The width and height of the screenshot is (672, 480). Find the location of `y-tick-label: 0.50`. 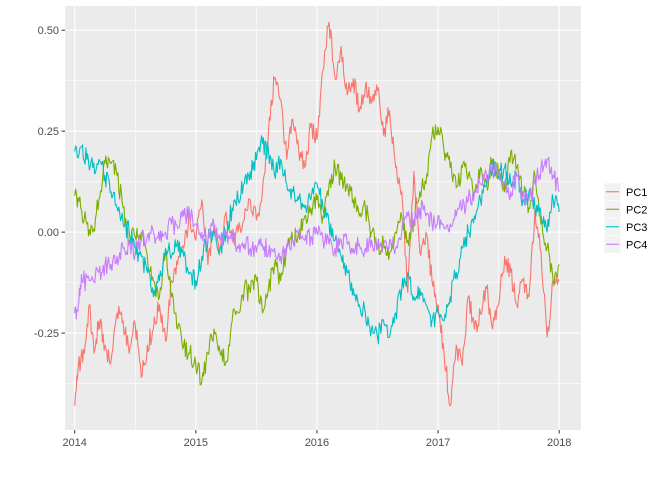

y-tick-label: 0.50 is located at coordinates (48, 31).